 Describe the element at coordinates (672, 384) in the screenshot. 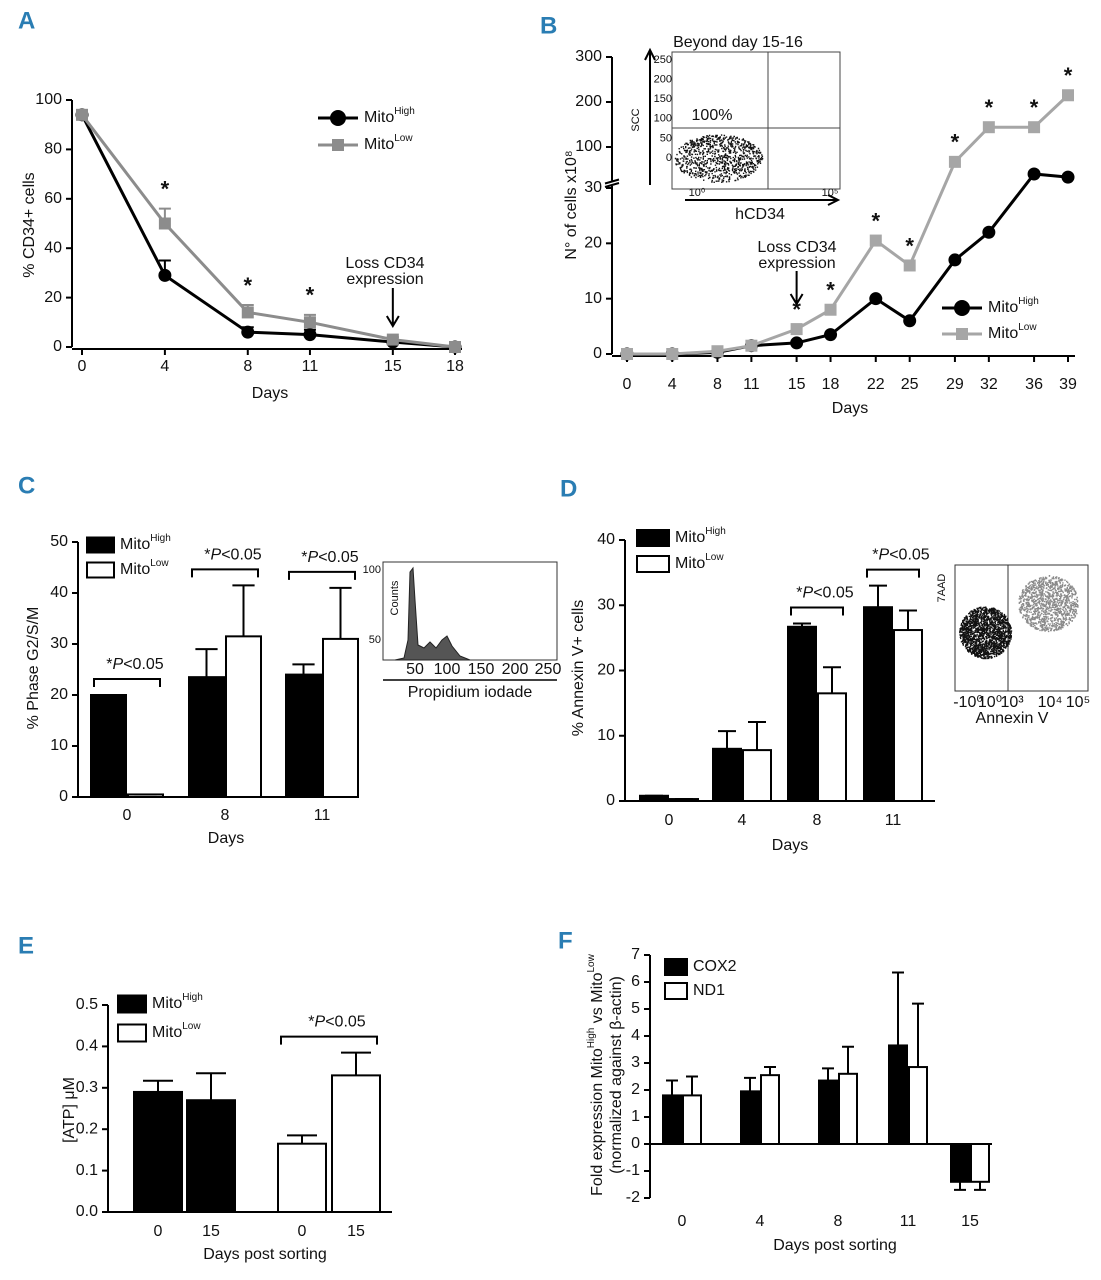

I see `x-tick-label: 4` at that location.